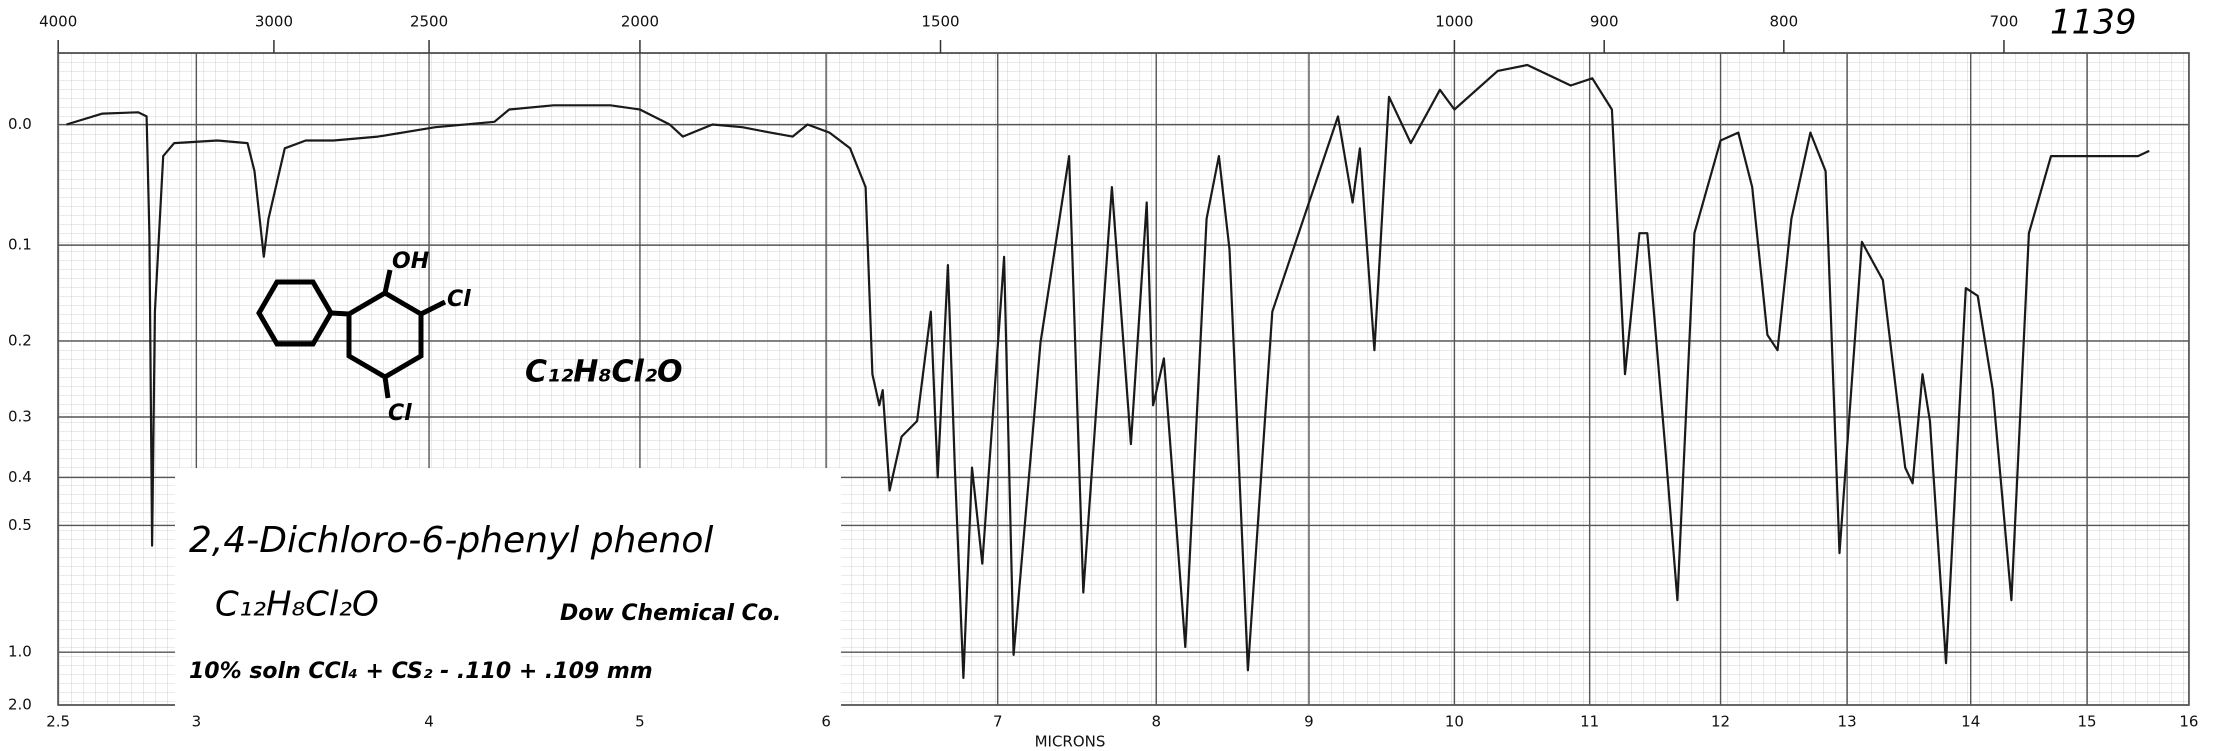 The height and width of the screenshot is (751, 2234). Describe the element at coordinates (197, 722) in the screenshot. I see `x-tick-label: 3` at that location.